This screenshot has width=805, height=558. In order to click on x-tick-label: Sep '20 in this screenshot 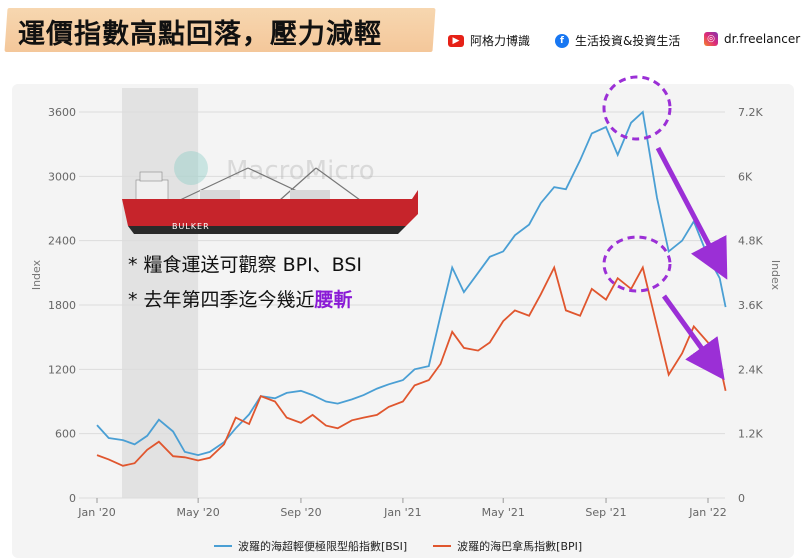, I will do `click(300, 512)`.